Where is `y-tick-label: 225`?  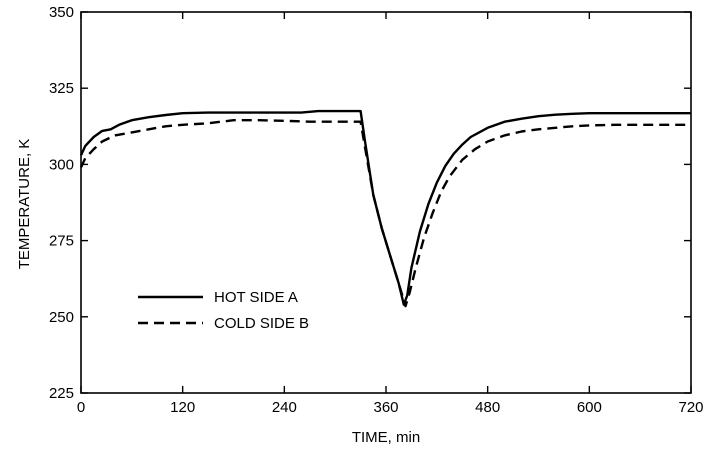 y-tick-label: 225 is located at coordinates (61, 393).